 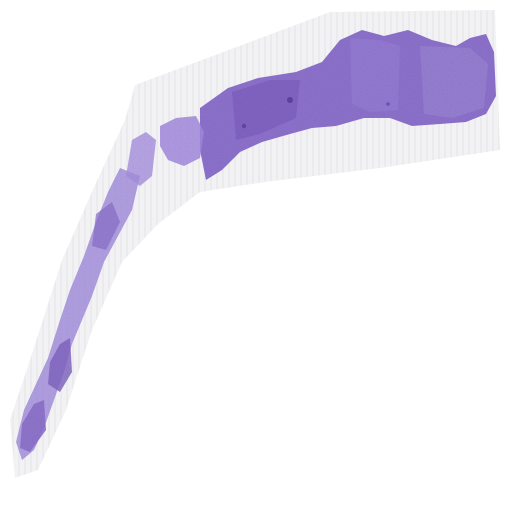 What do you see at coordinates (290, 100) in the screenshot?
I see `dark-spot` at bounding box center [290, 100].